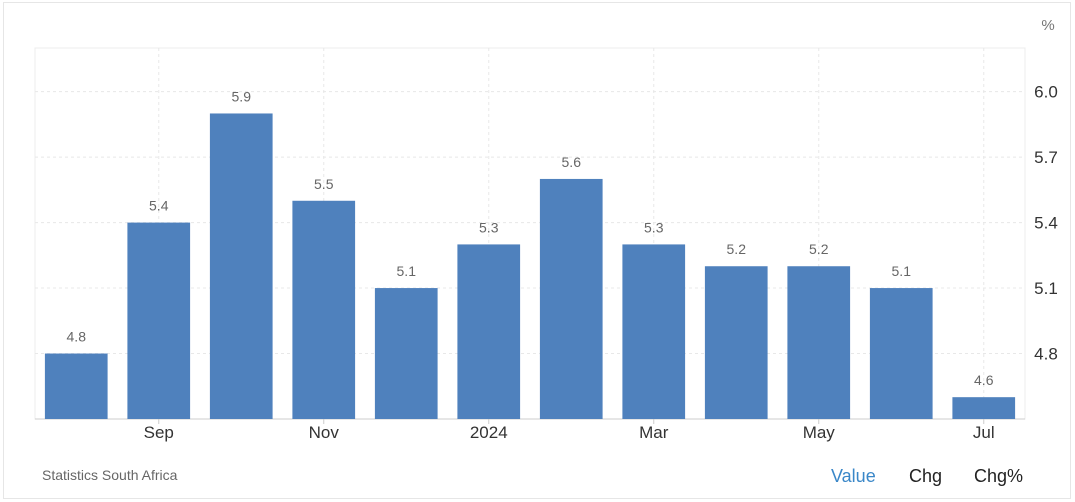 The height and width of the screenshot is (502, 1075). What do you see at coordinates (926, 476) in the screenshot?
I see `tab-chg: Chg` at bounding box center [926, 476].